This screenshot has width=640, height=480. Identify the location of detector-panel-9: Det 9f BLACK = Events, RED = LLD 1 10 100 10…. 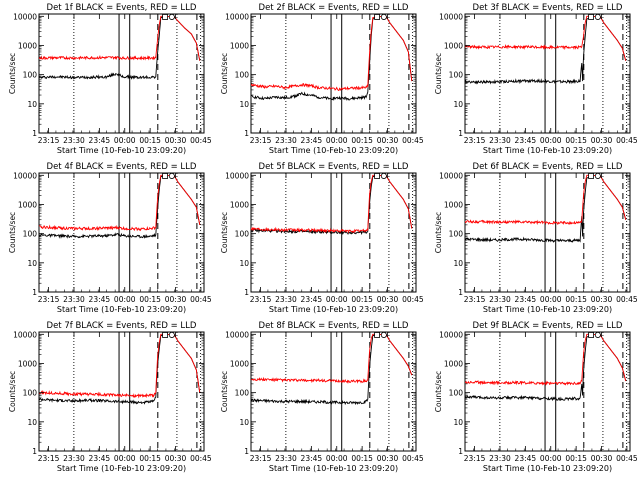
(536, 397).